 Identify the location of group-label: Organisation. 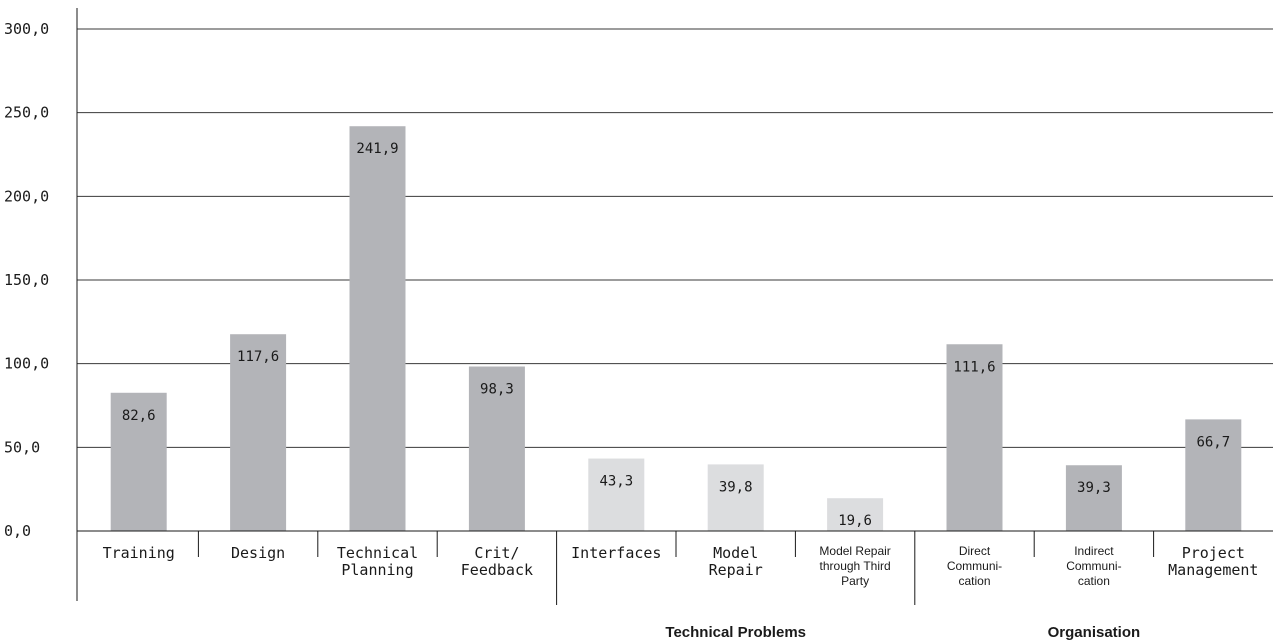
(1094, 632).